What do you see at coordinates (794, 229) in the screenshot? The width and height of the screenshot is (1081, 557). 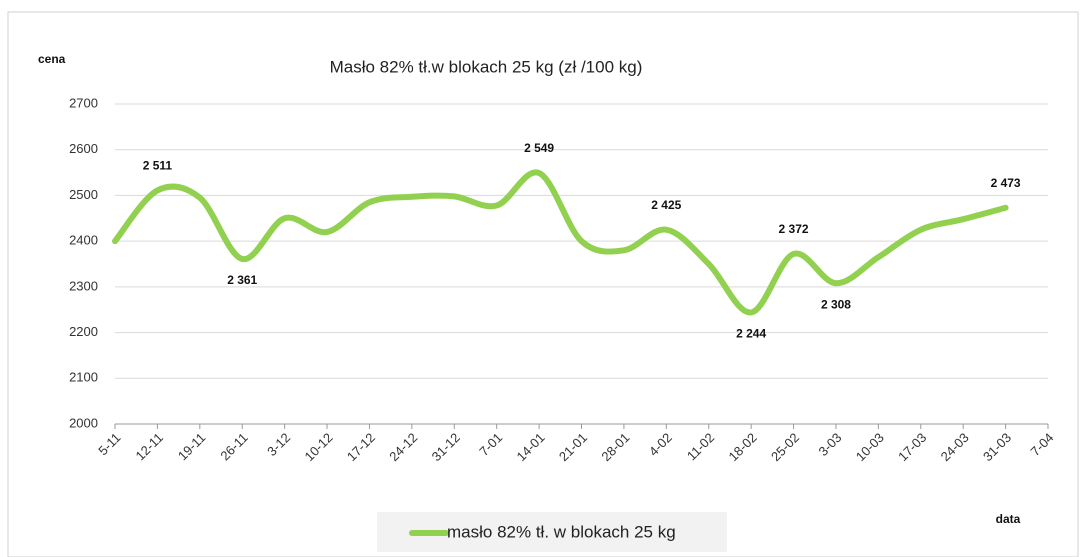 I see `data-label: 2 372` at bounding box center [794, 229].